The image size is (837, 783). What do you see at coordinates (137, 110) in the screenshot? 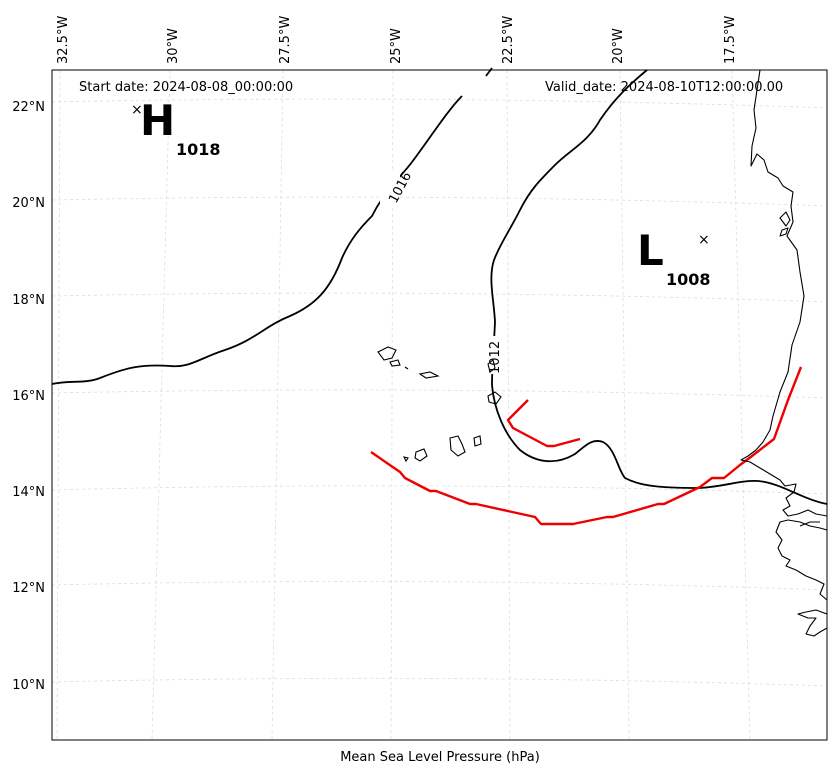
I see `high-marker-icon: ×` at bounding box center [137, 110].